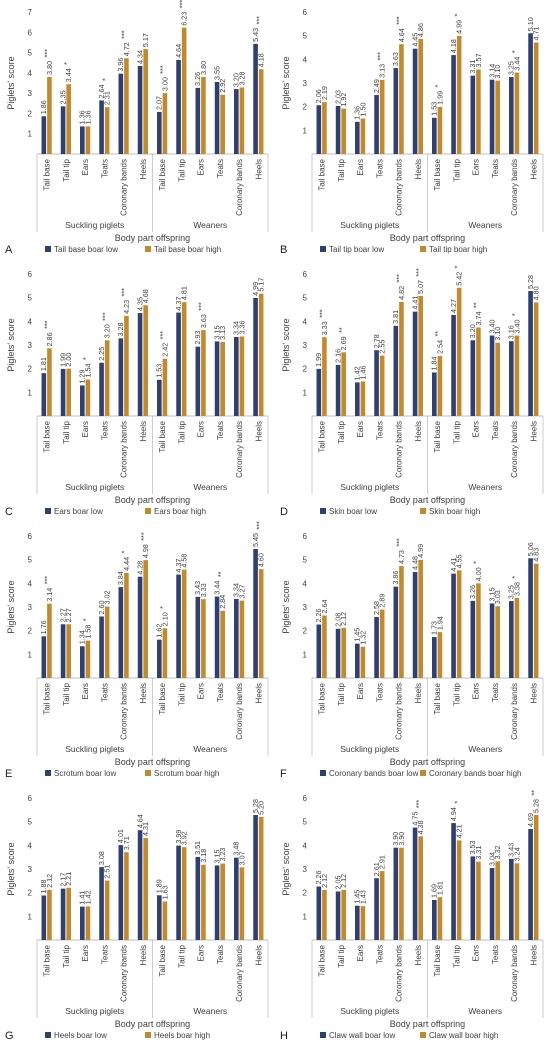  I want to click on y-tick-label: 5, so click(30, 298).